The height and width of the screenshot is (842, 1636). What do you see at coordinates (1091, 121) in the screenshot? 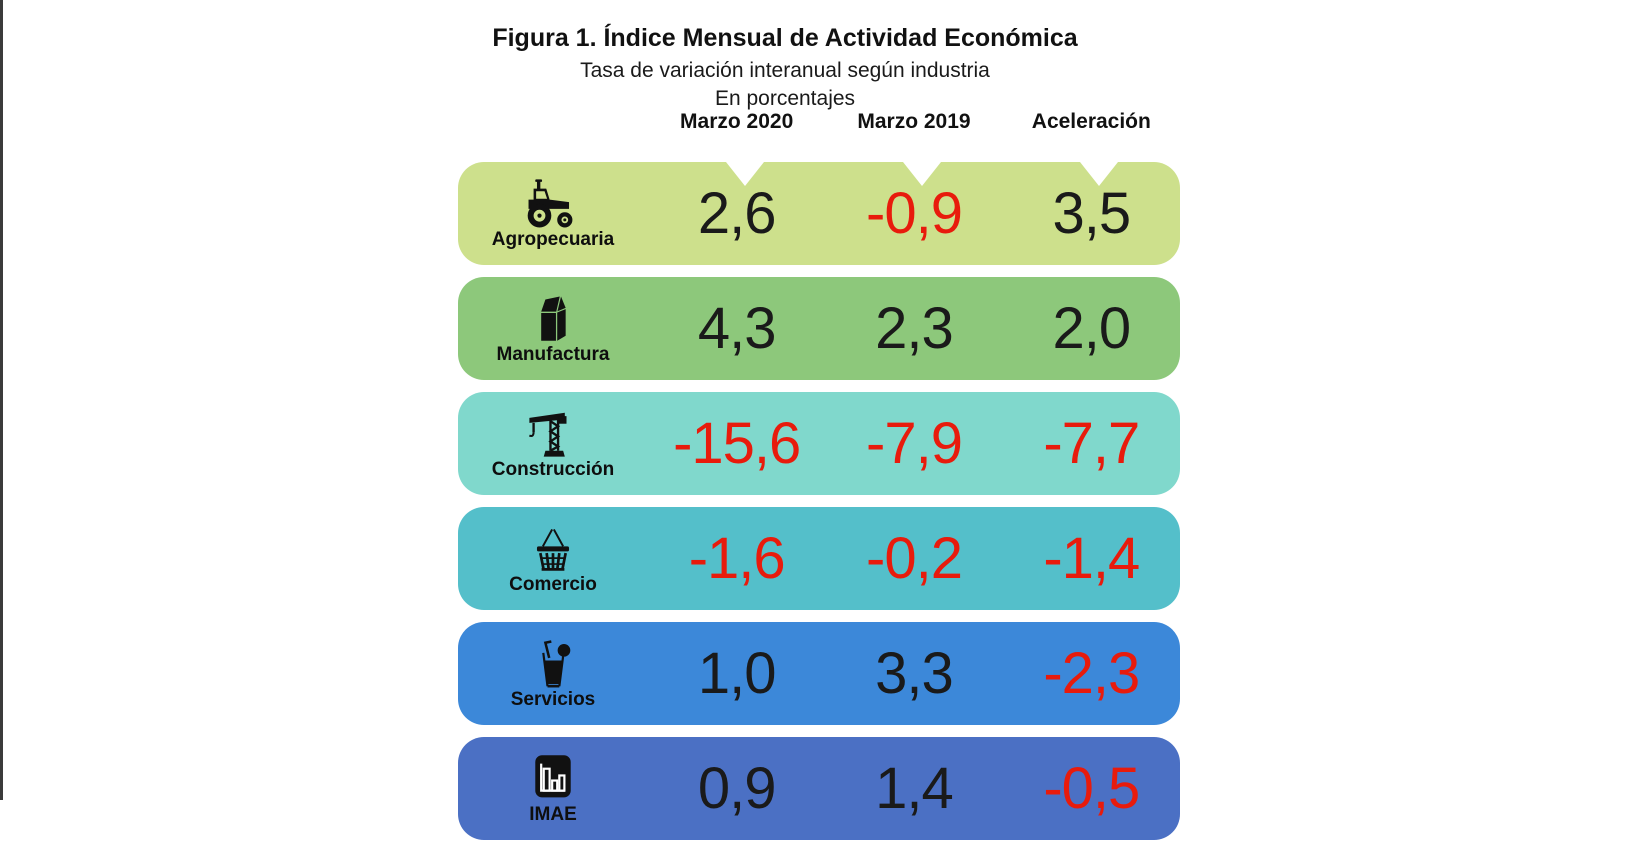
I see `column-header-aceleracion: Aceleración` at bounding box center [1091, 121].